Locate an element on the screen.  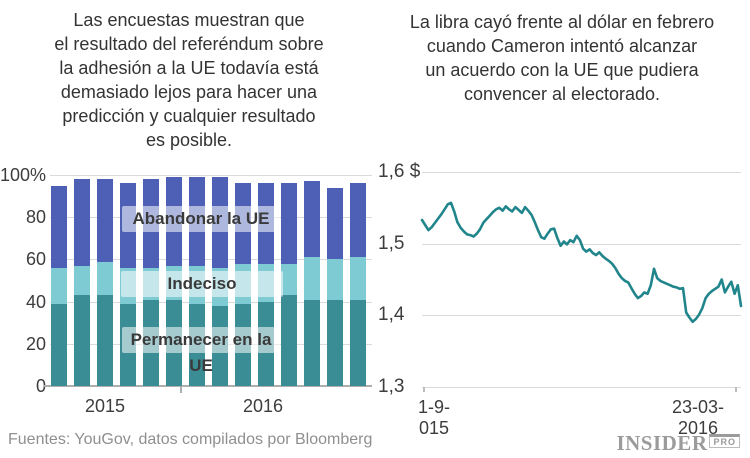
insiderpro-logo: INSIDER PRO is located at coordinates (678, 443).